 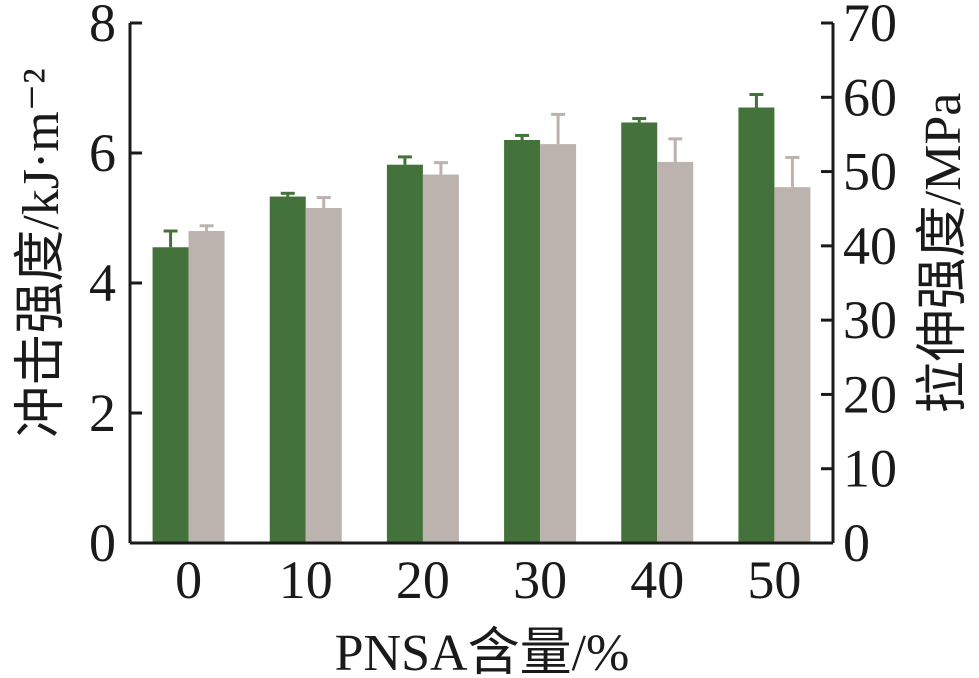 What do you see at coordinates (423, 580) in the screenshot?
I see `x-tick-label: 20` at bounding box center [423, 580].